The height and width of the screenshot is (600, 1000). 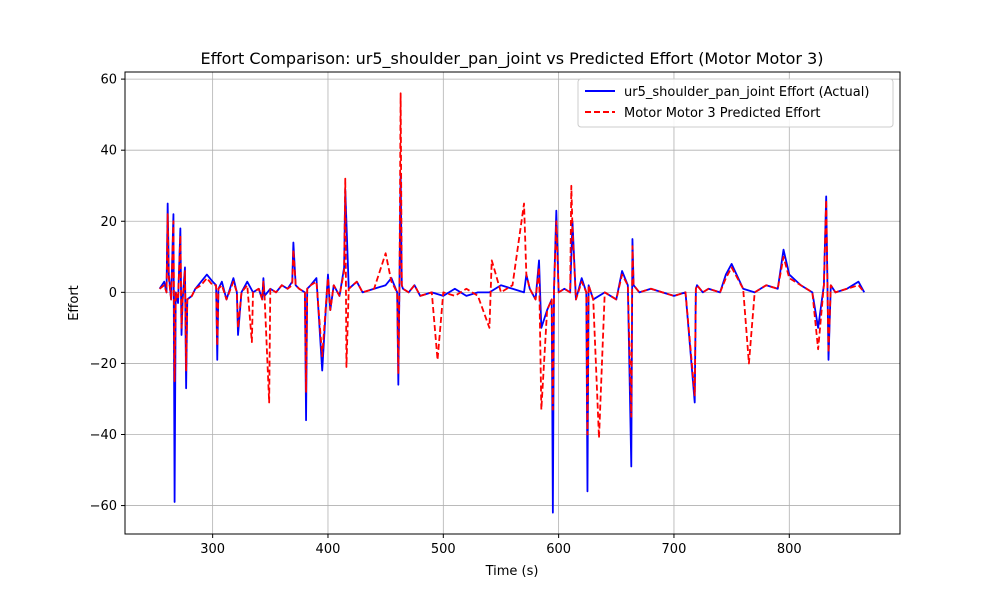 What do you see at coordinates (103, 506) in the screenshot?
I see `y-tick-label: −60` at bounding box center [103, 506].